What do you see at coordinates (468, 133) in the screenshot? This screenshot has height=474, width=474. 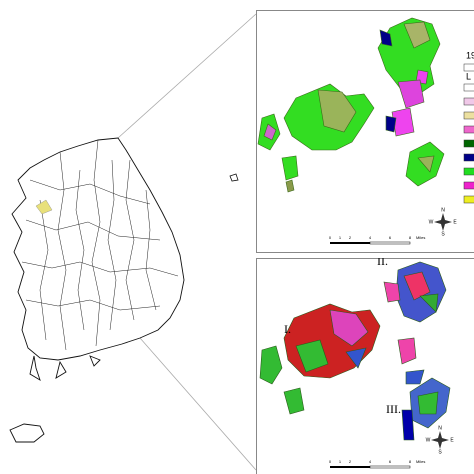 I see `legend-swatches` at bounding box center [468, 133].